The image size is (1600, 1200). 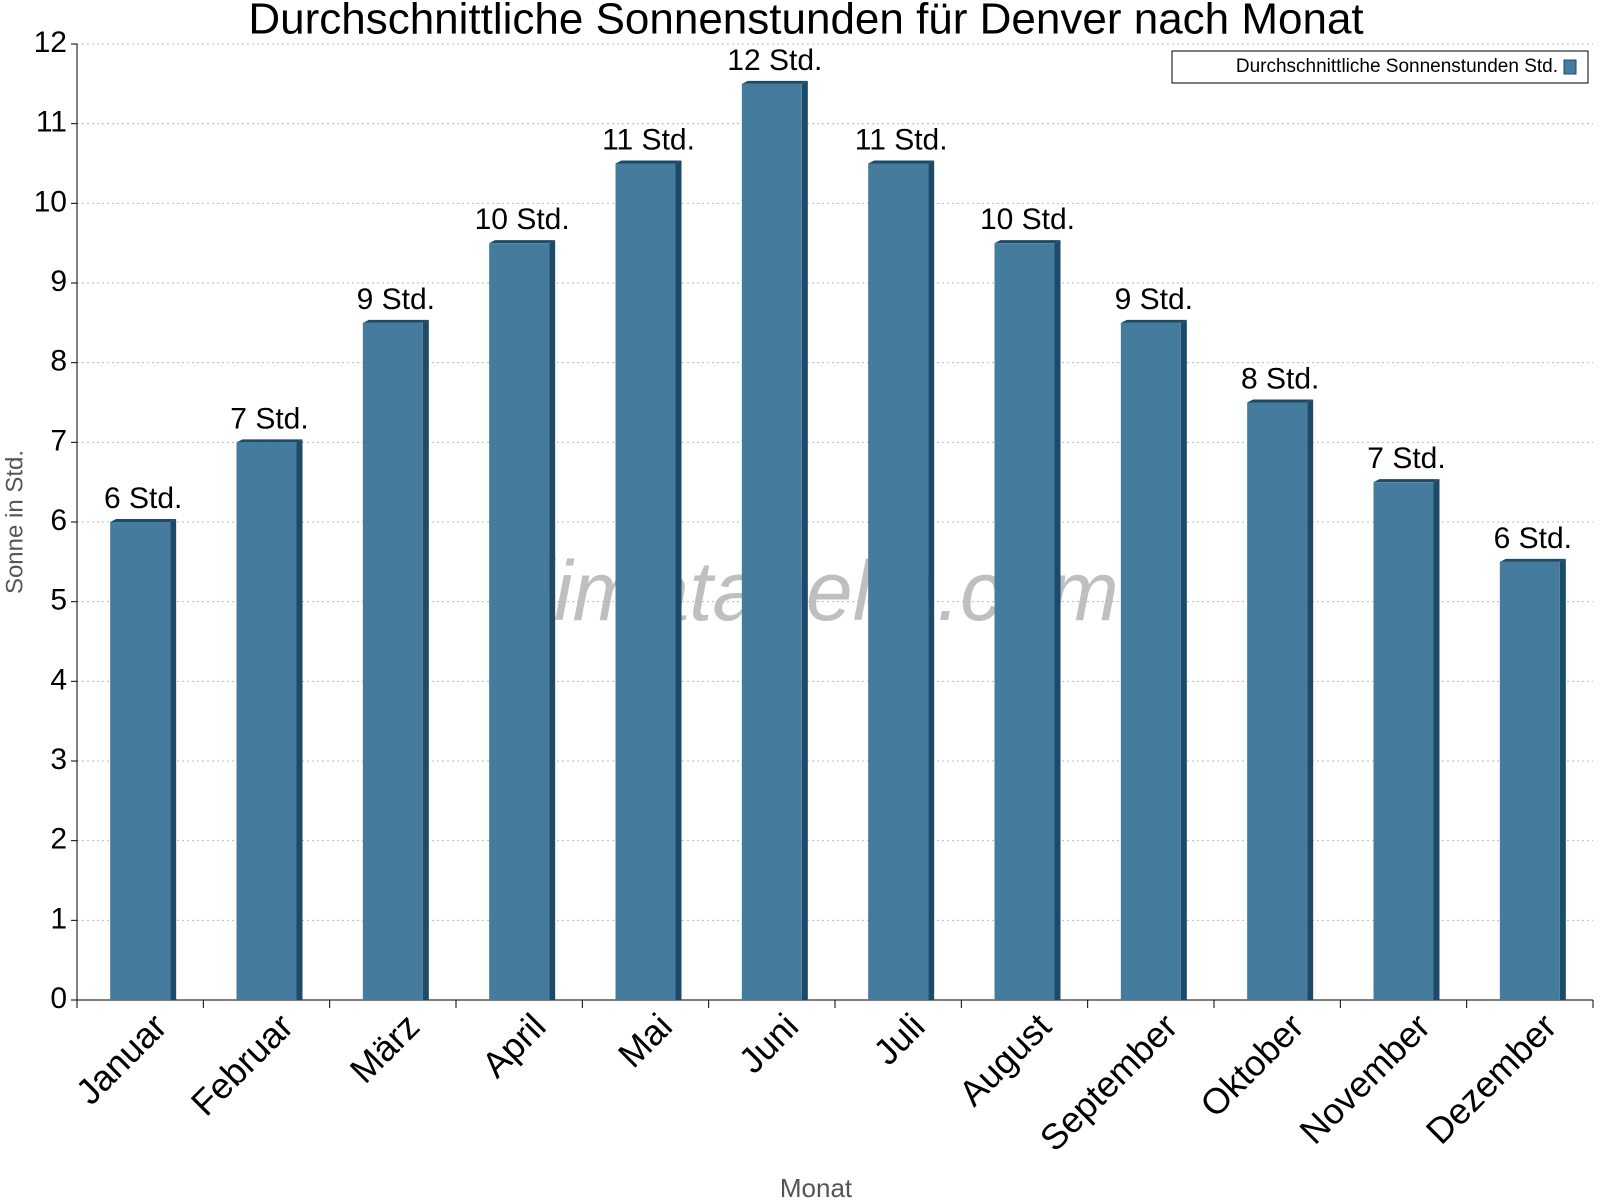 I want to click on y-tick-label: 7, so click(x=58, y=440).